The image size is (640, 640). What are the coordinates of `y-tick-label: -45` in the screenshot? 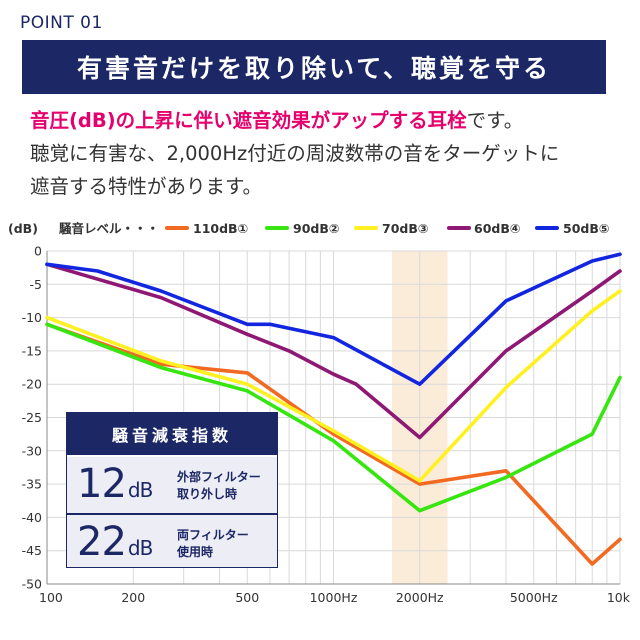 It's located at (32, 550).